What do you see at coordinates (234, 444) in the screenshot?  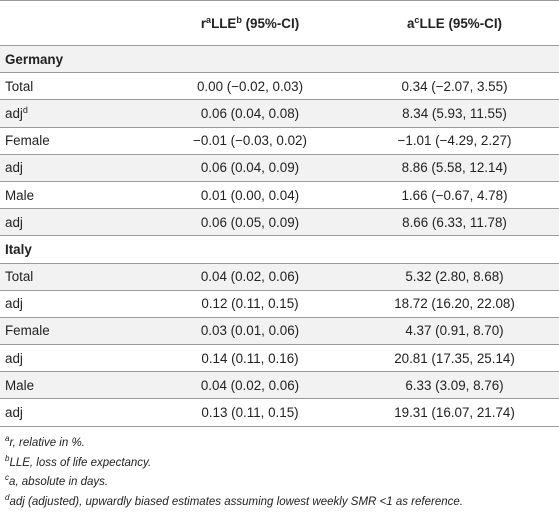 I see `footnote: ar, relative in %.` at bounding box center [234, 444].